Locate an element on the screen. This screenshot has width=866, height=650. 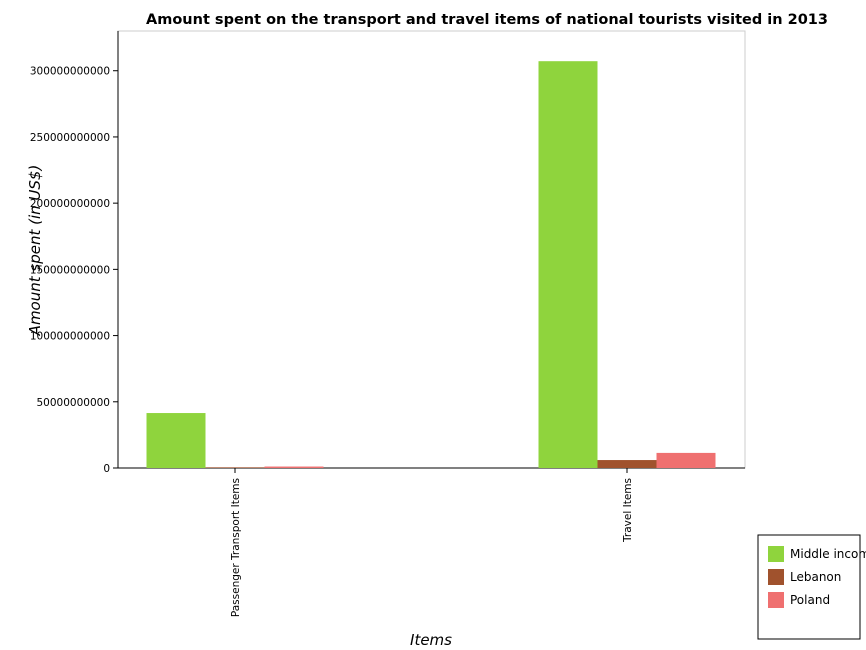
x-tick-label: Travel Items is located at coordinates (628, 510).